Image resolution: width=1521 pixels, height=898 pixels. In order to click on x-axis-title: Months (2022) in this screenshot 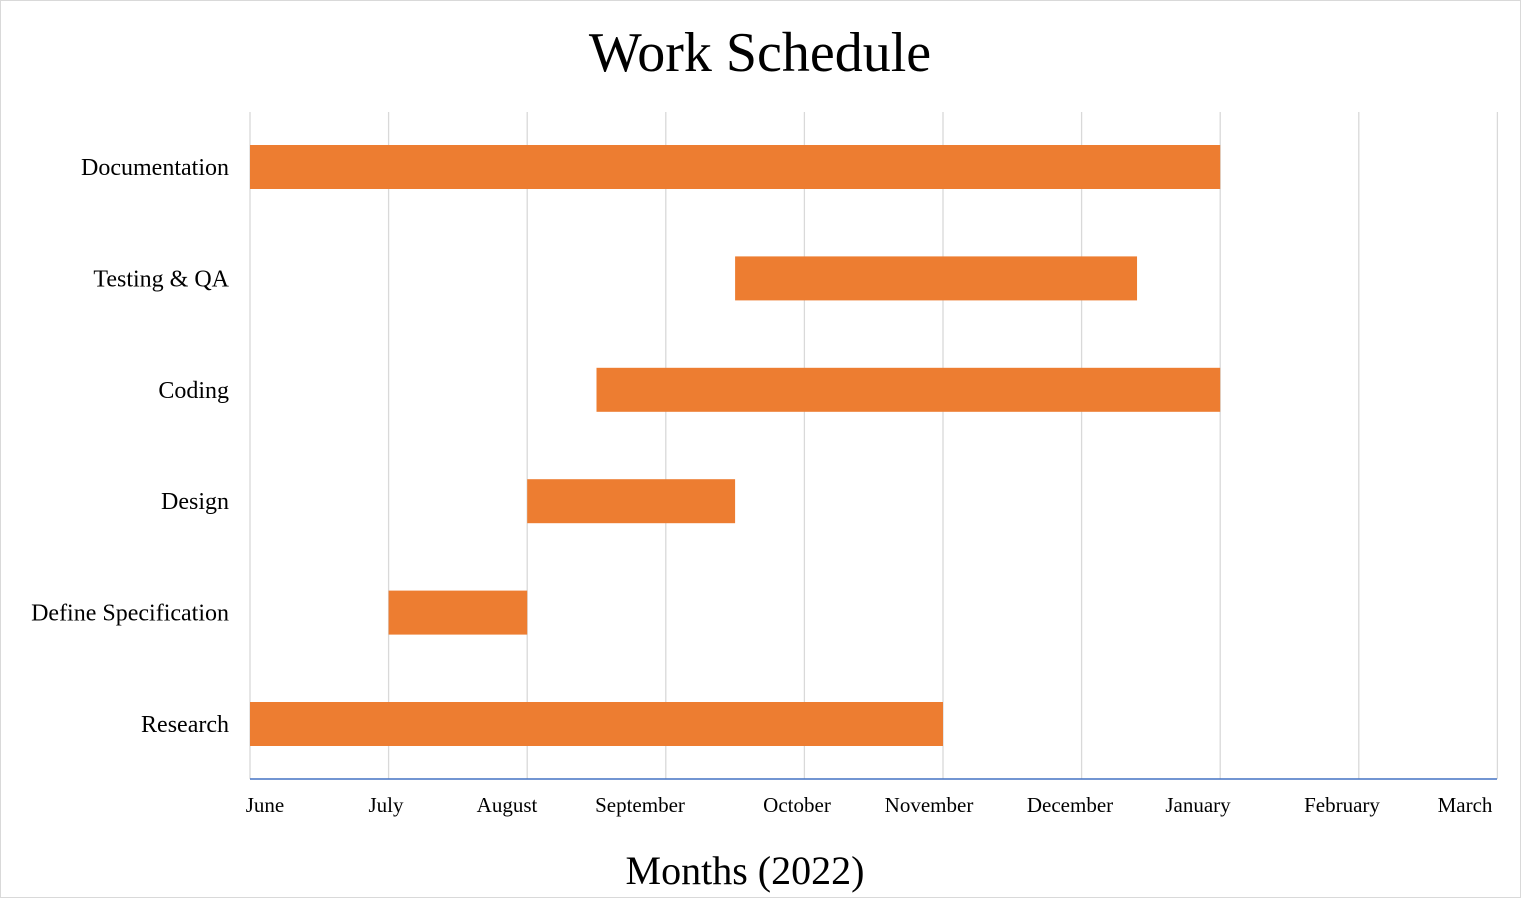, I will do `click(745, 870)`.